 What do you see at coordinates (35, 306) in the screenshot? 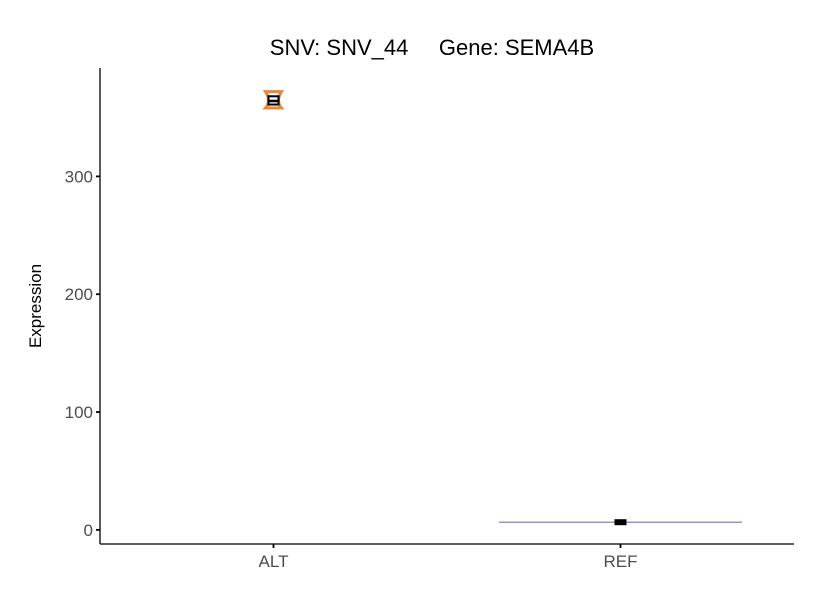
I see `y-axis-title: Expression` at bounding box center [35, 306].